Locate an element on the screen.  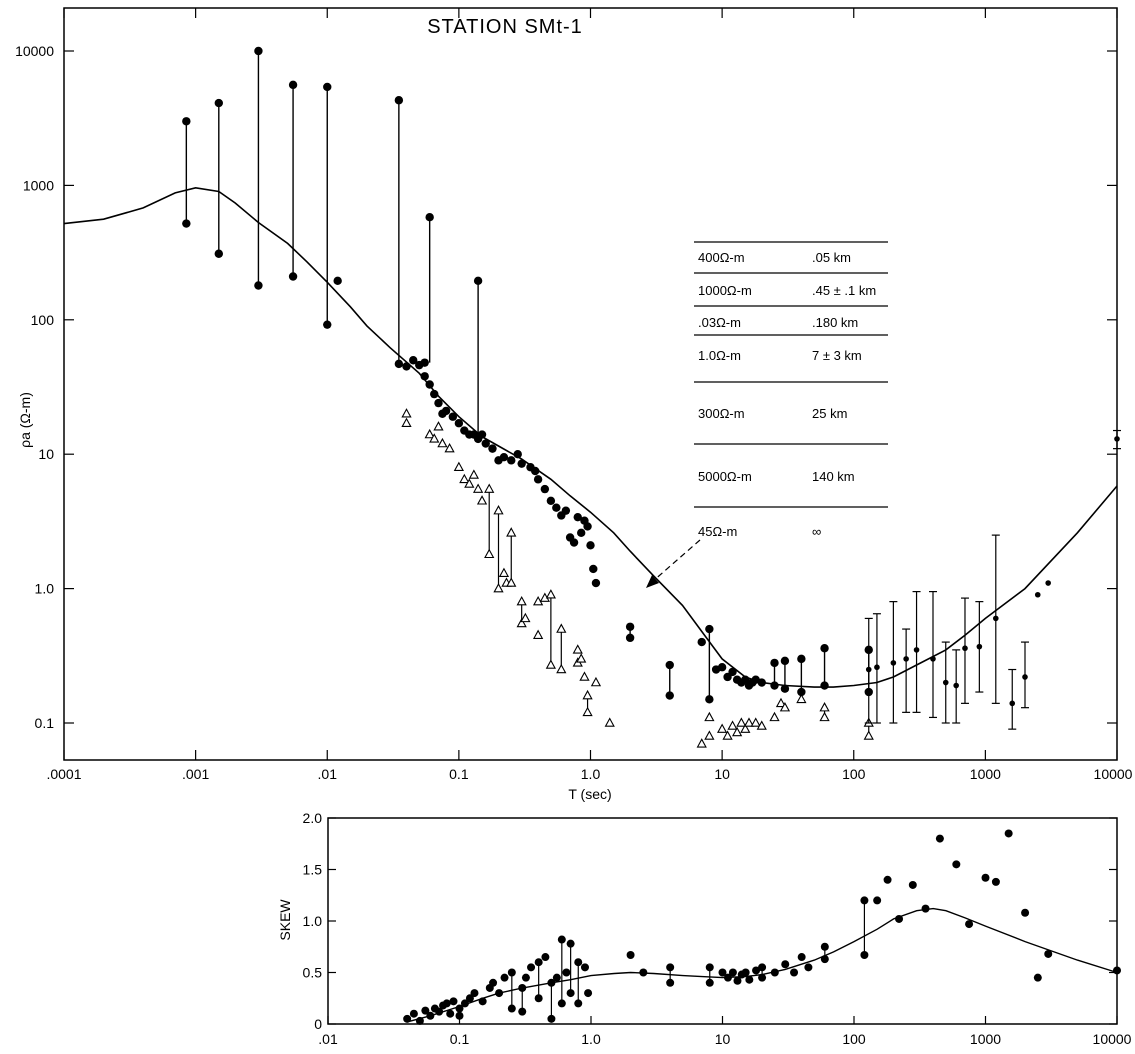
layer-thickness: ∞ is located at coordinates (816, 531).